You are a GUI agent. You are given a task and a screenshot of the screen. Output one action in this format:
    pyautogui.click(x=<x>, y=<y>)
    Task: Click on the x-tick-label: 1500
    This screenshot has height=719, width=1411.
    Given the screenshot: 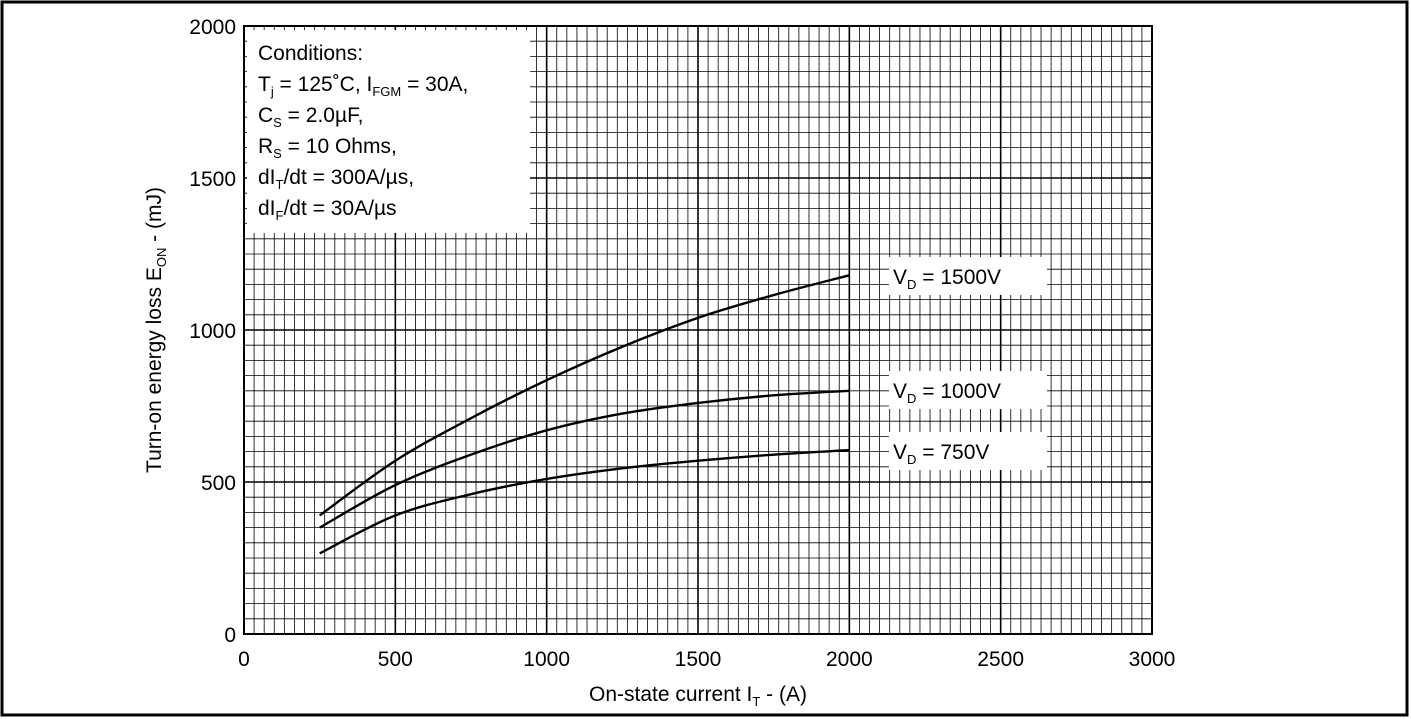 What is the action you would take?
    pyautogui.click(x=698, y=659)
    